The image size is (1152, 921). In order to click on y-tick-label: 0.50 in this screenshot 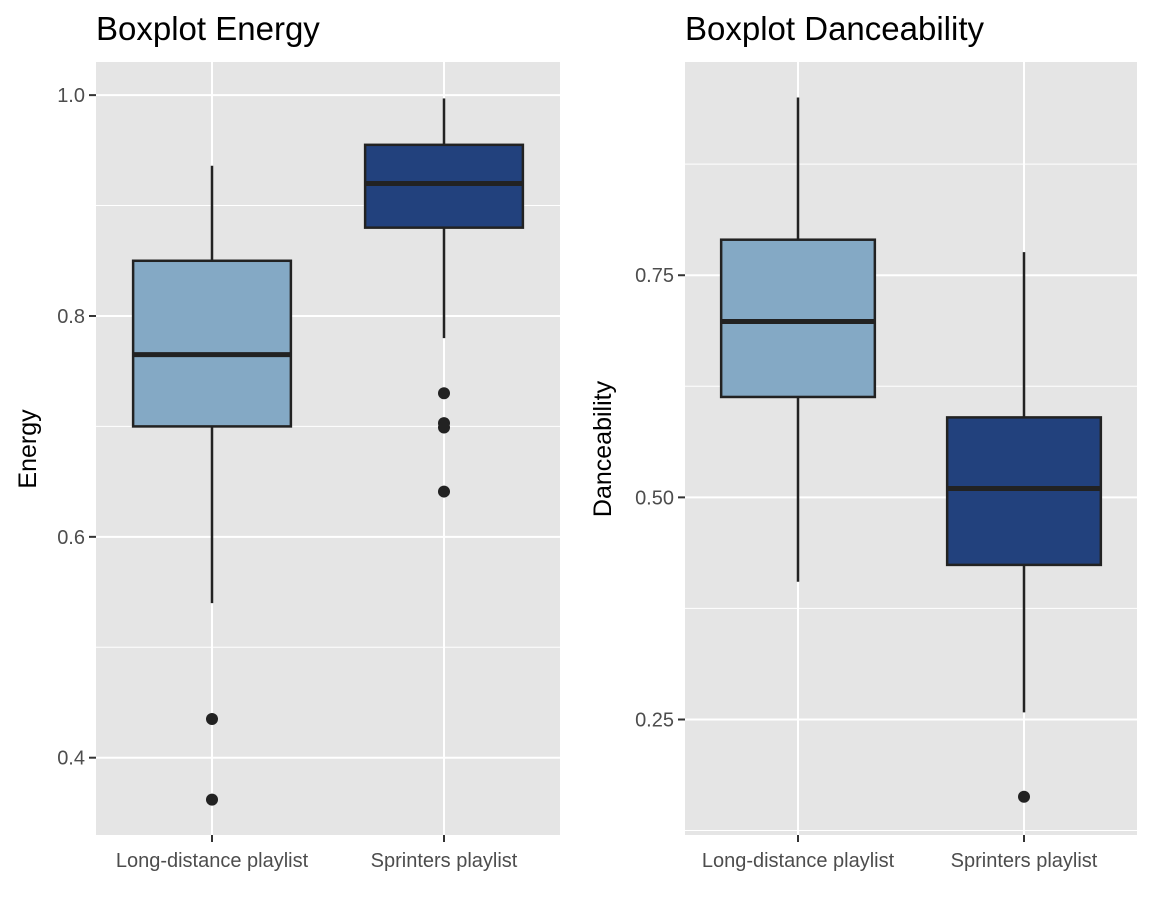, I will do `click(654, 498)`.